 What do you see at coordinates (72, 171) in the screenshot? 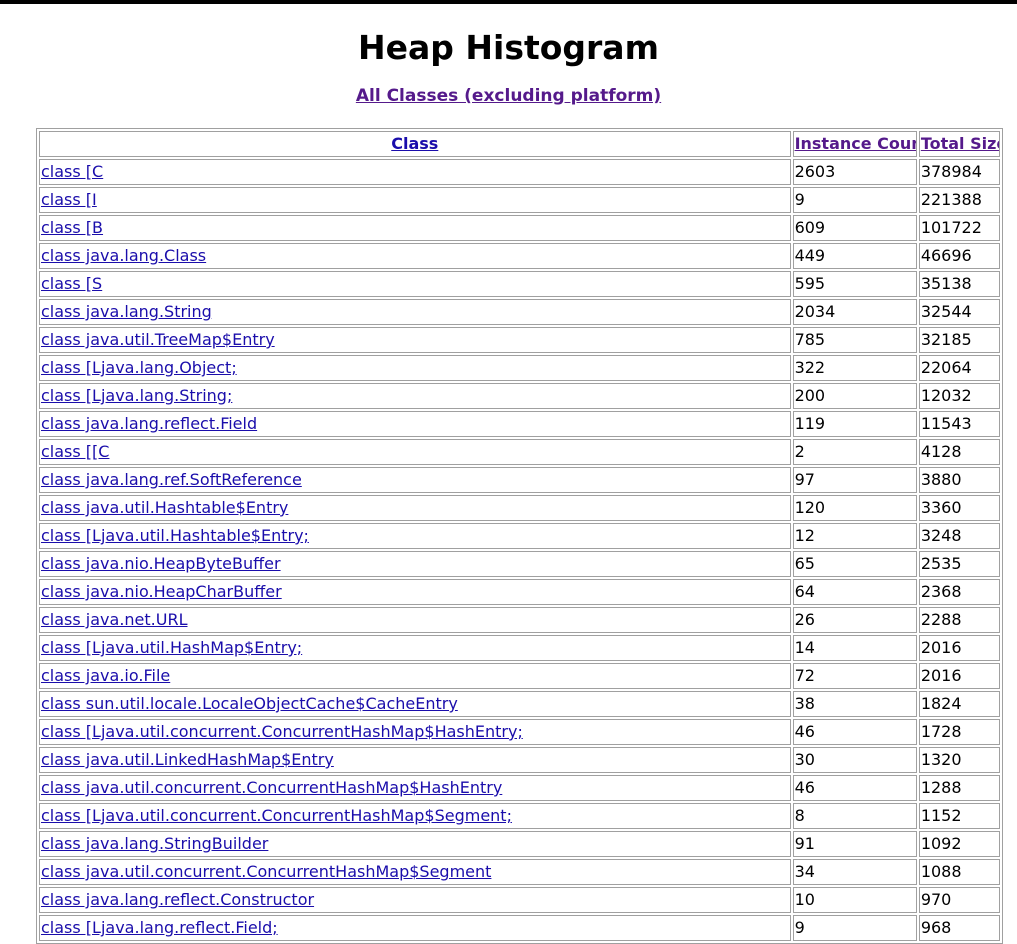
I see `class-link: class [C` at bounding box center [72, 171].